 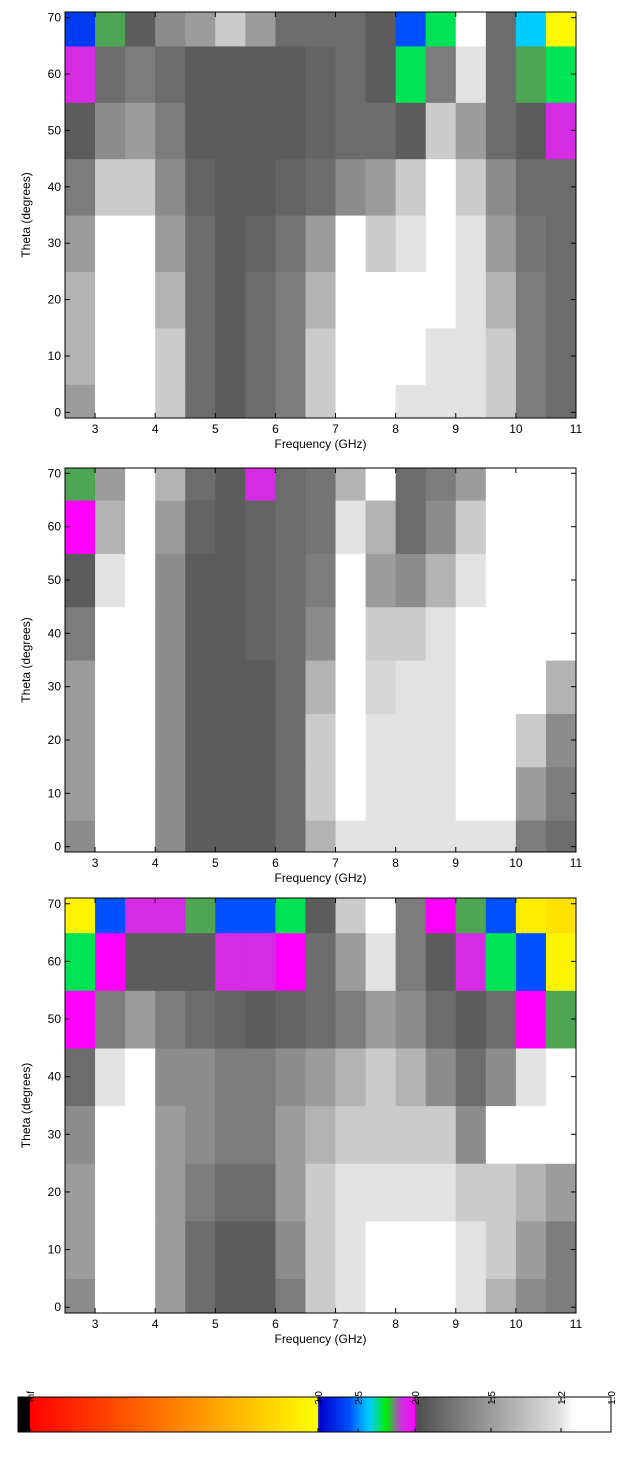 I want to click on y-tick-label: 50, so click(x=55, y=1019).